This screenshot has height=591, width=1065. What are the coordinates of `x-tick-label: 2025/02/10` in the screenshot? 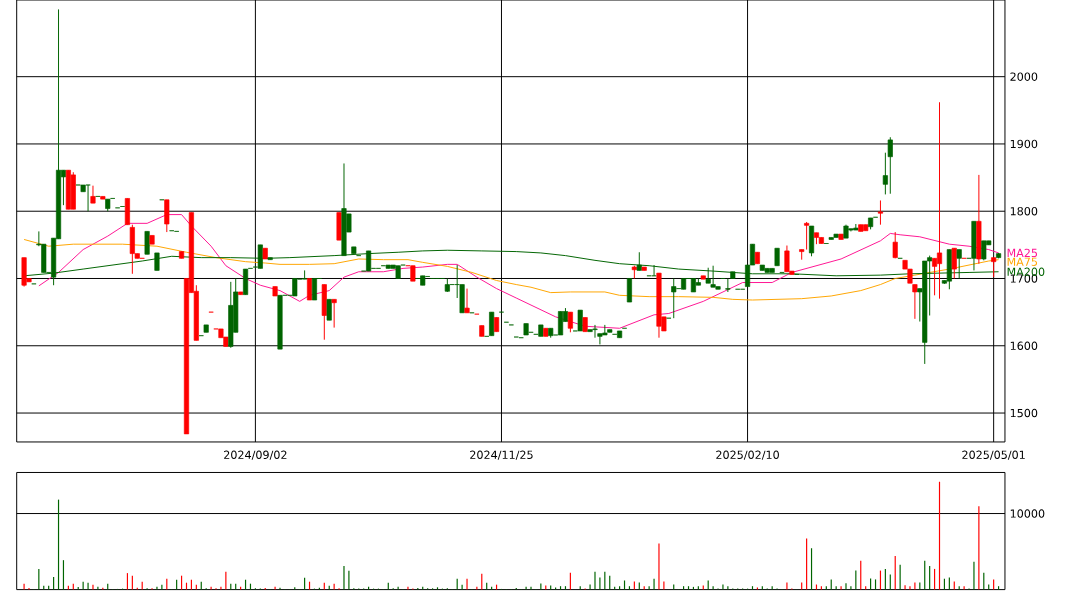 It's located at (747, 455).